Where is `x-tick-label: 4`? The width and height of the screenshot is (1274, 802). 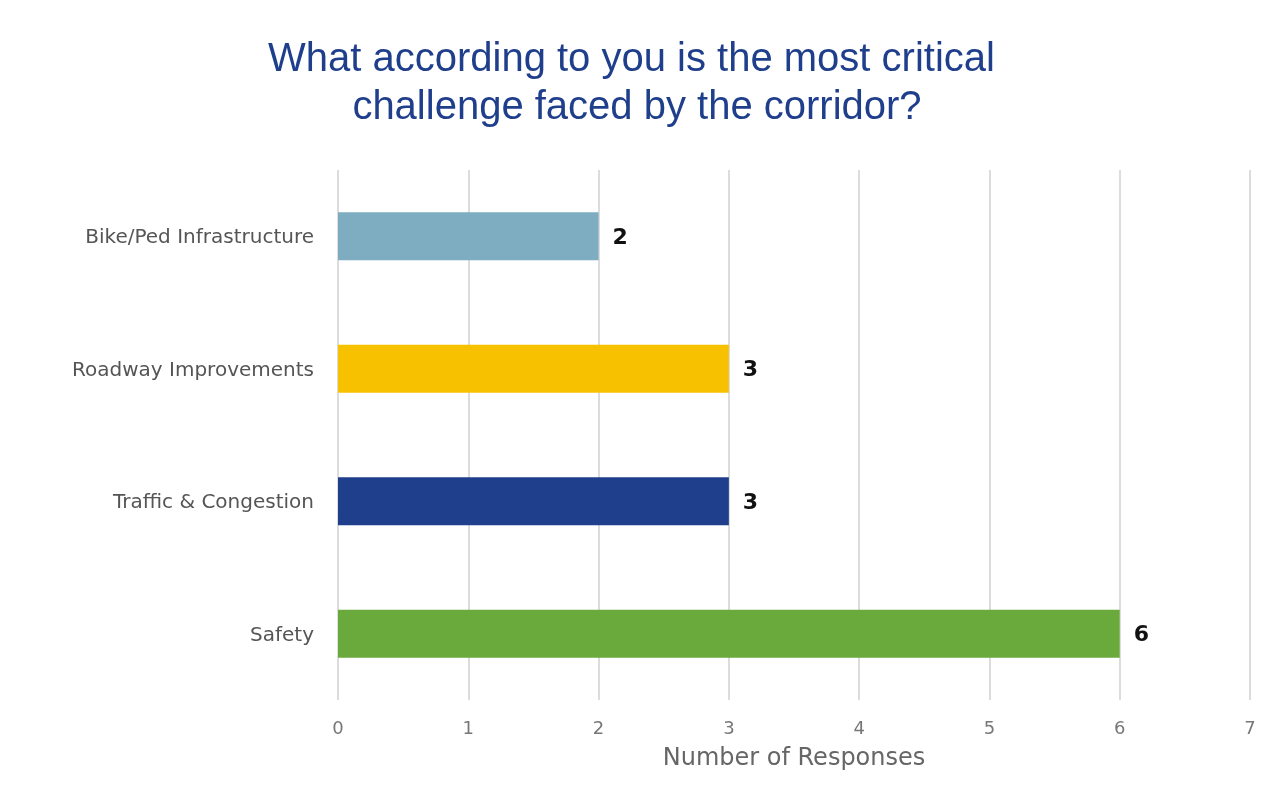
x-tick-label: 4 is located at coordinates (859, 727).